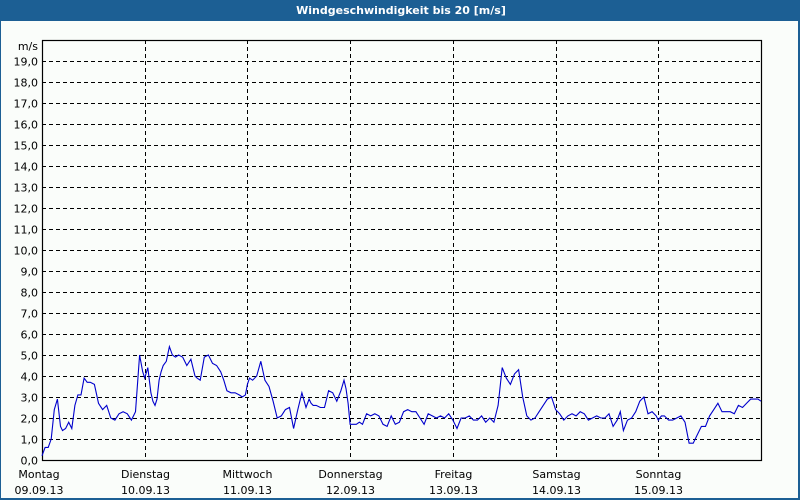 Image resolution: width=800 pixels, height=500 pixels. I want to click on y-tick-label: 11,0, so click(26, 230).